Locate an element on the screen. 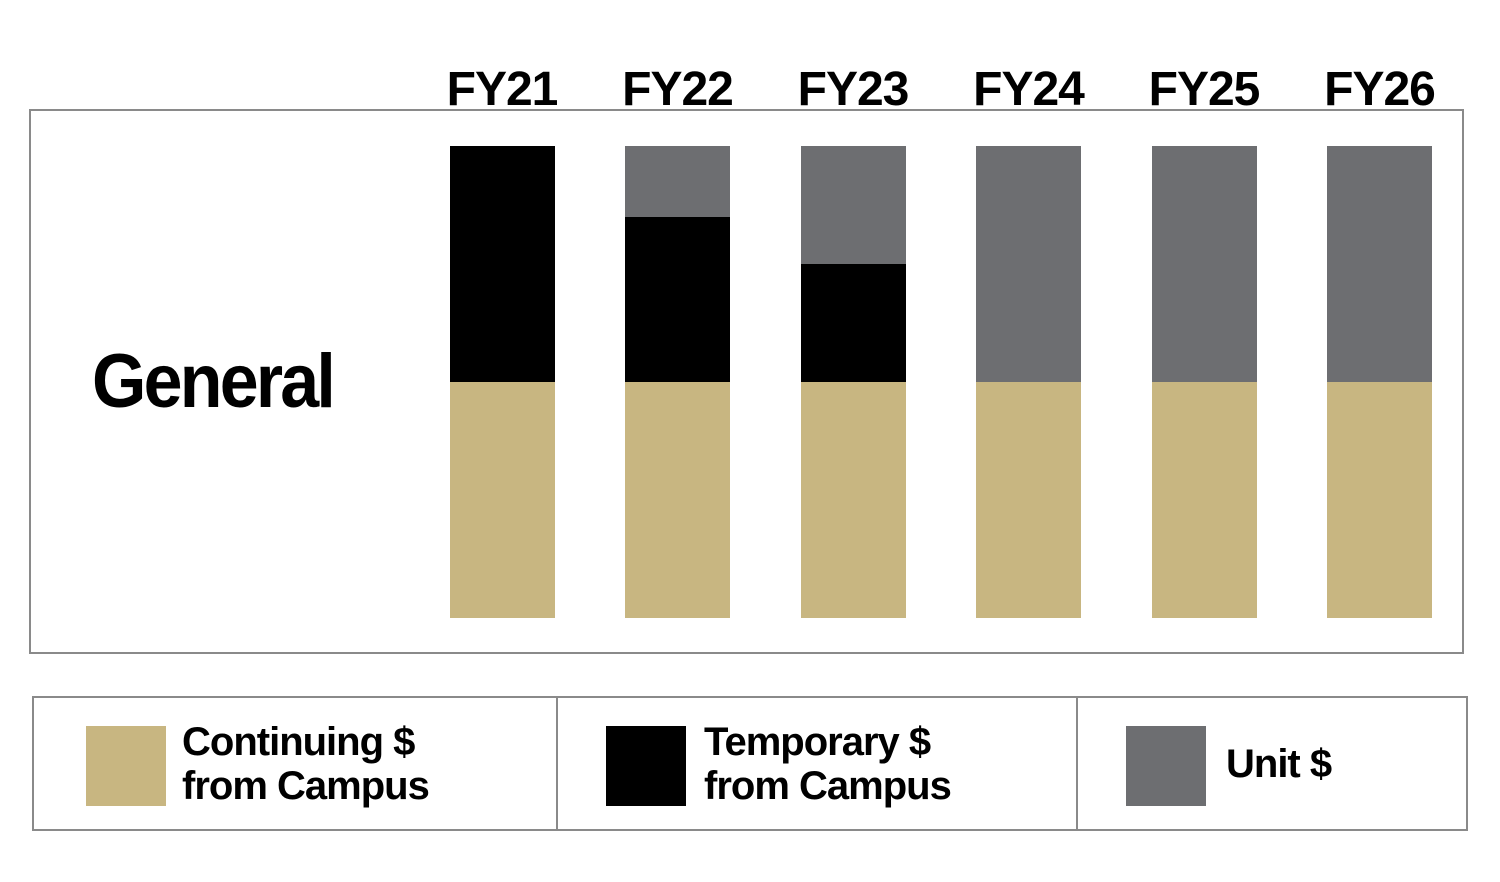 Image resolution: width=1500 pixels, height=882 pixels. tick-label-fy24: FY24 is located at coordinates (1029, 89).